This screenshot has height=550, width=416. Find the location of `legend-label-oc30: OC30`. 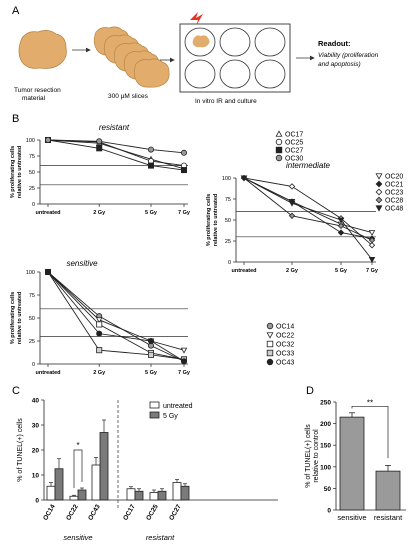

legend-label-oc30: OC30 is located at coordinates (294, 159).